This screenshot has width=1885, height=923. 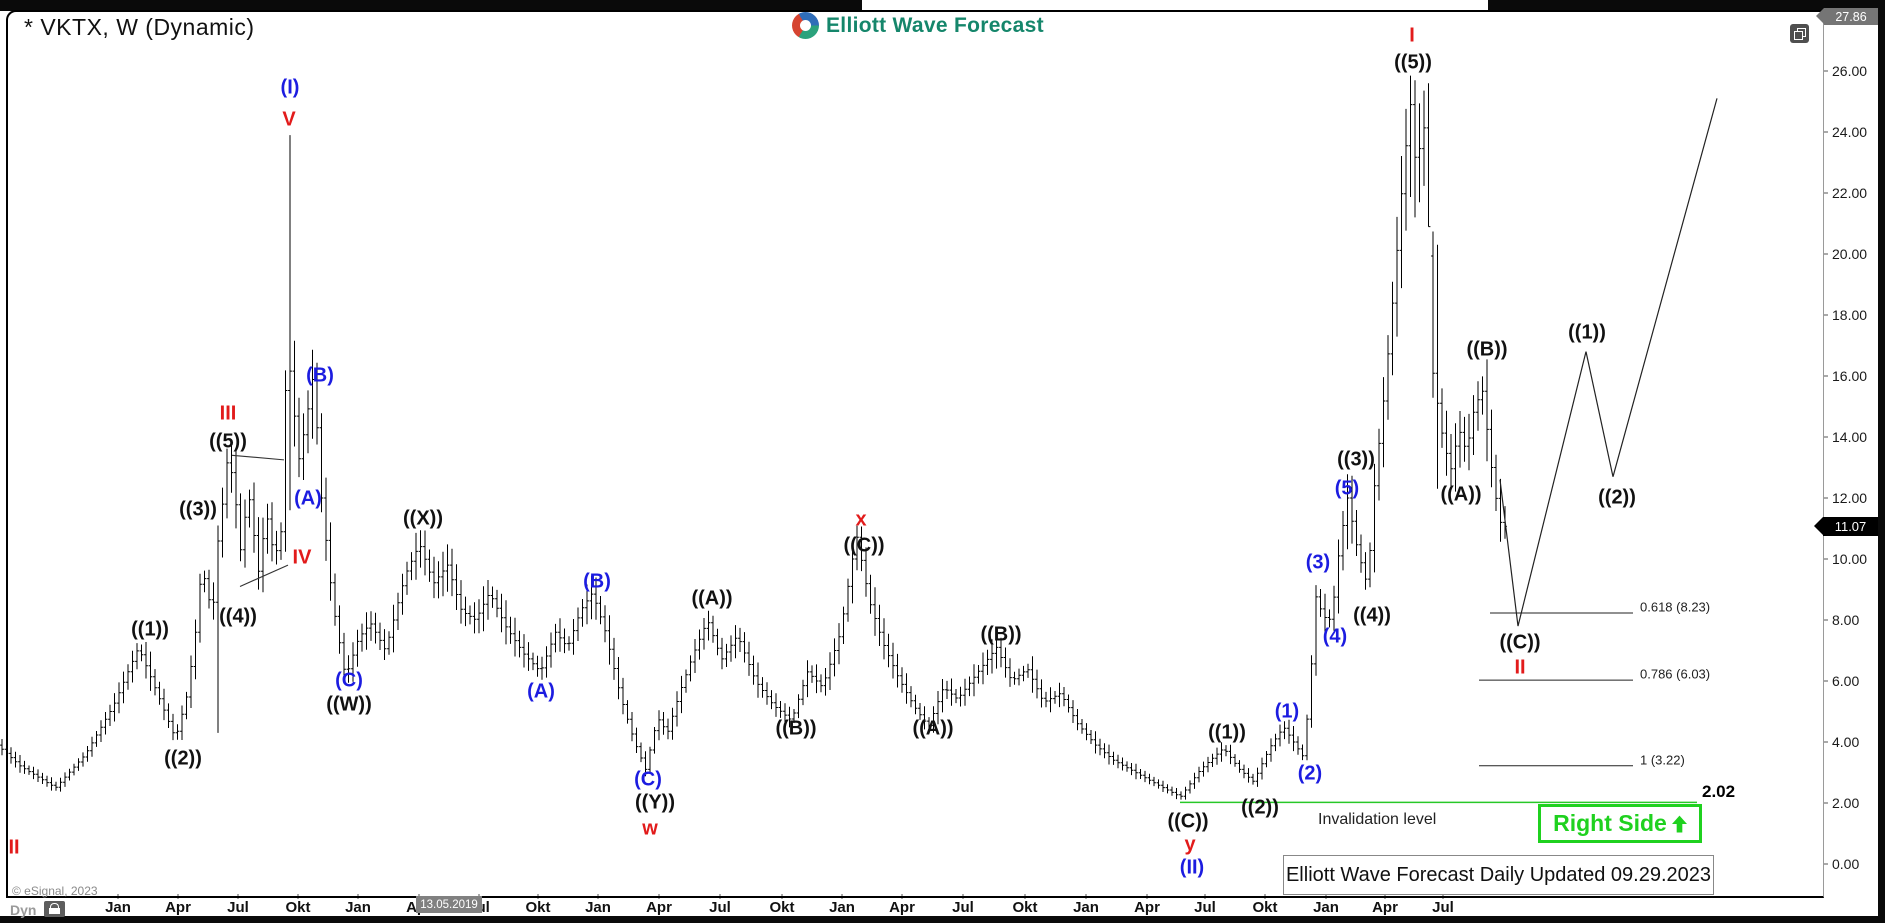 What do you see at coordinates (1850, 193) in the screenshot?
I see `price-tick-label: 22.00` at bounding box center [1850, 193].